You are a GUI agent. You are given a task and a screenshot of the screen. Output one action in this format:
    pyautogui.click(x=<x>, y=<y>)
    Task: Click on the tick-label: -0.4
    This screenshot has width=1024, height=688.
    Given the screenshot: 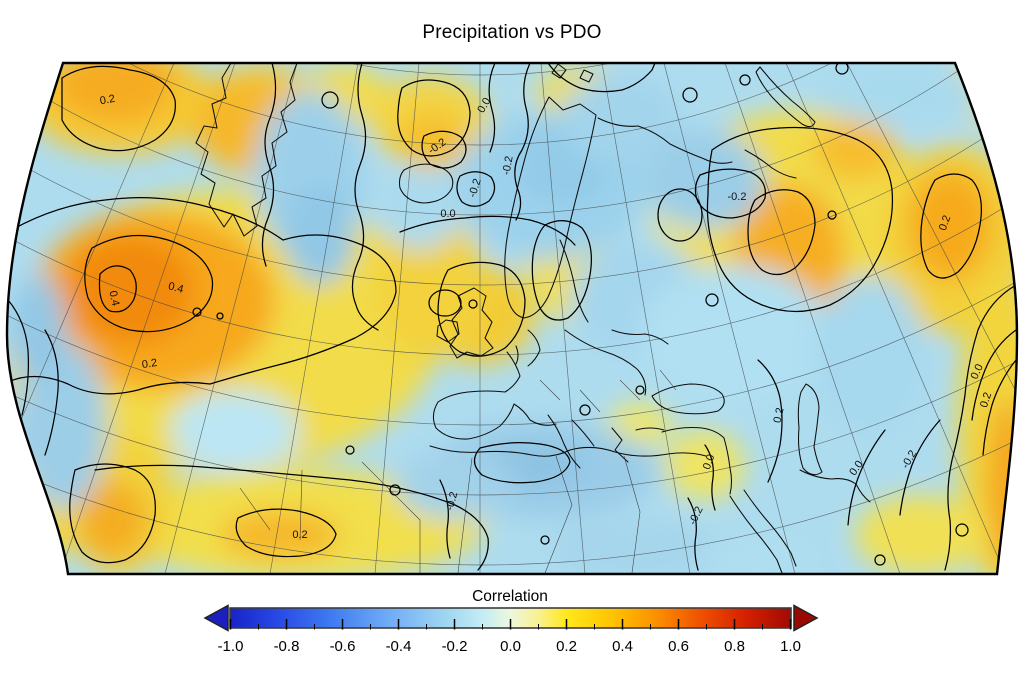 What is the action you would take?
    pyautogui.click(x=399, y=646)
    